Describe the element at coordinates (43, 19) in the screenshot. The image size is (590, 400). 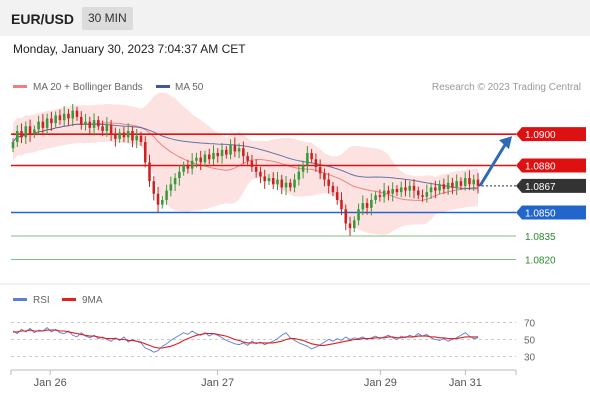
I see `symbol-label: EUR/USD` at that location.